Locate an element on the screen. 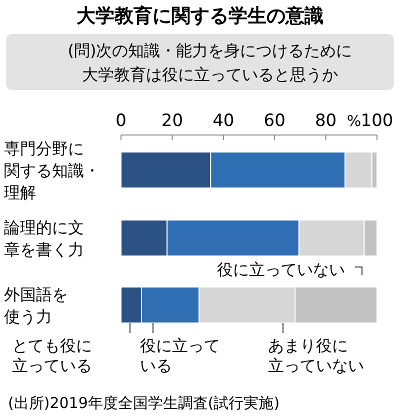 The width and height of the screenshot is (400, 418). y-tick-label: 専門分野に関する知識・理解 is located at coordinates (52, 170).